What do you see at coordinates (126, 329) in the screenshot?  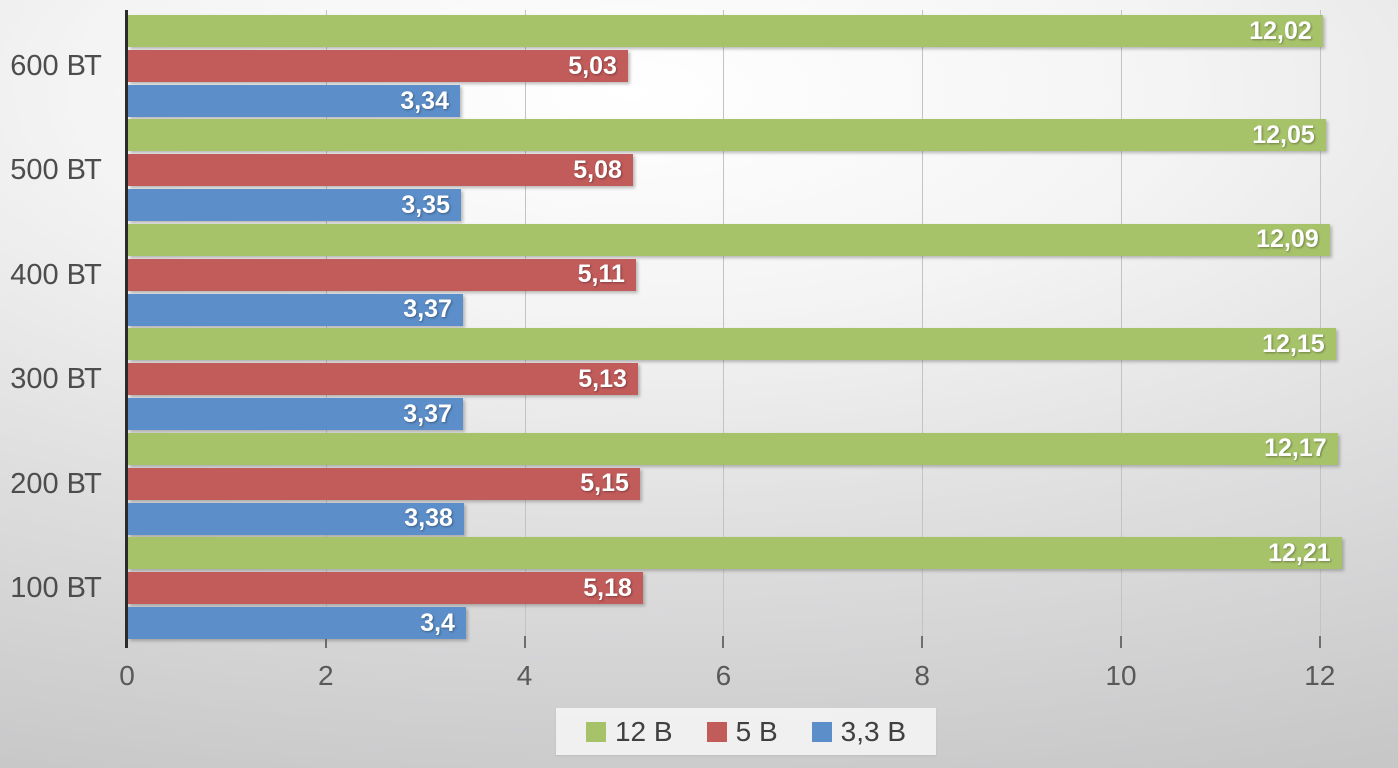 I see `y-axis-line` at bounding box center [126, 329].